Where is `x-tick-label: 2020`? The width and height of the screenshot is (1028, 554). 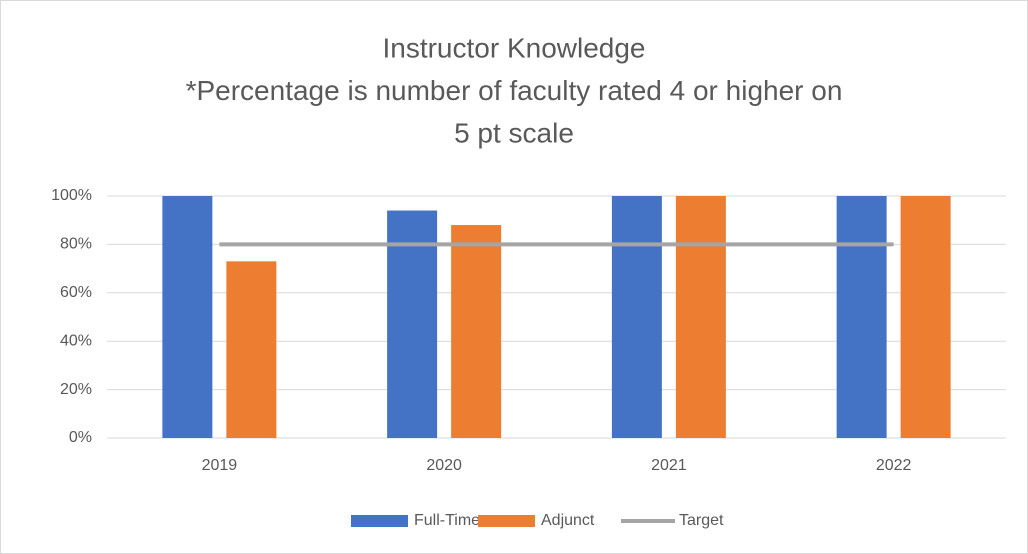
x-tick-label: 2020 is located at coordinates (444, 465).